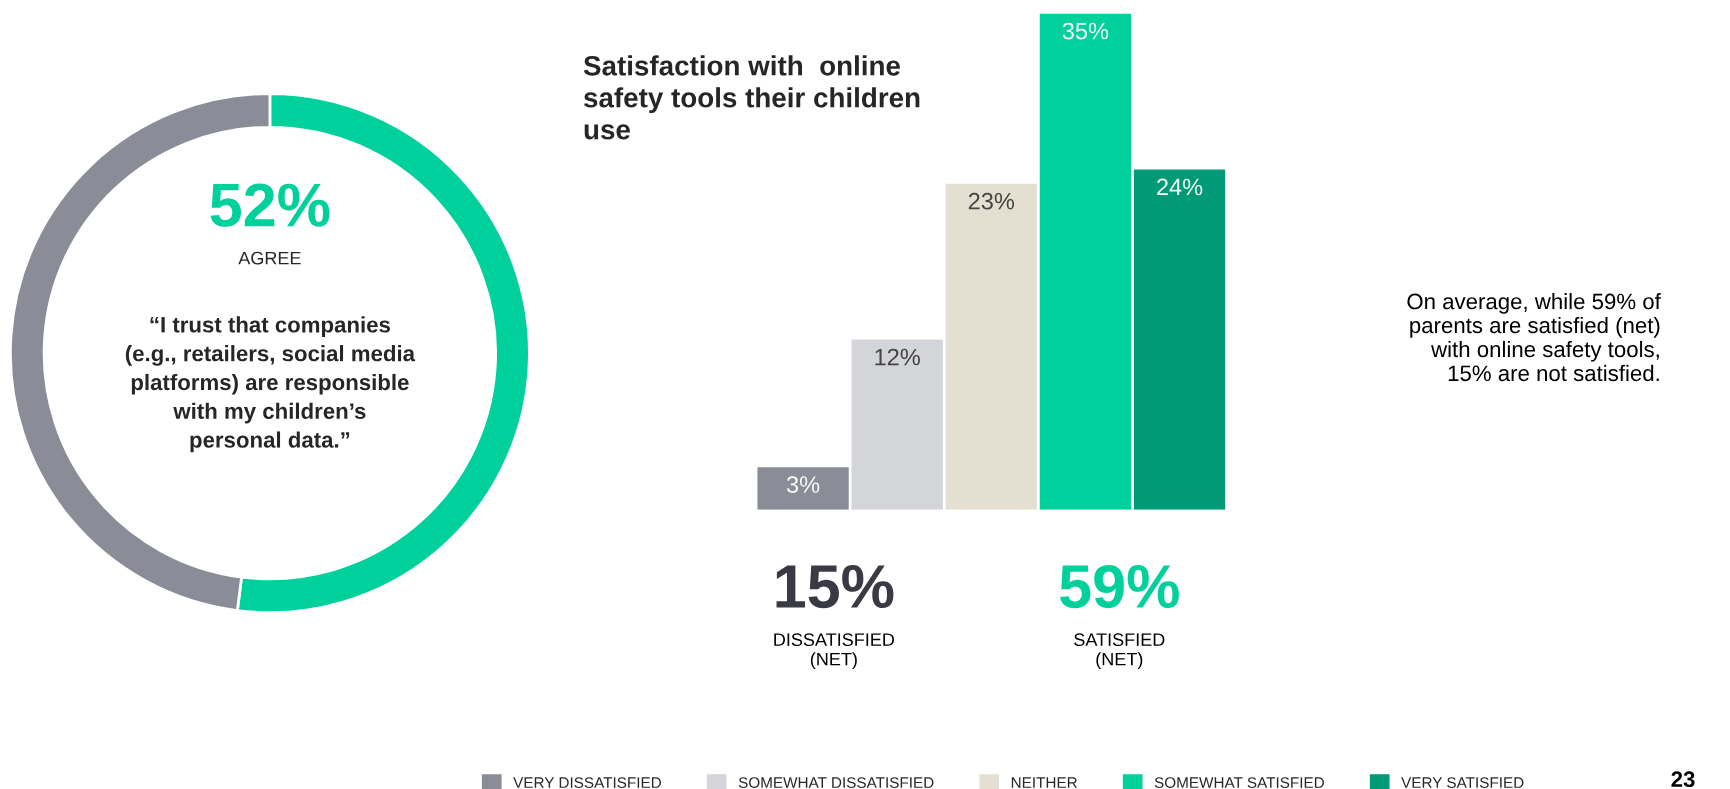 The height and width of the screenshot is (789, 1730). What do you see at coordinates (836, 783) in the screenshot?
I see `legend-label: SOMEWHAT DISSATISFIED` at bounding box center [836, 783].